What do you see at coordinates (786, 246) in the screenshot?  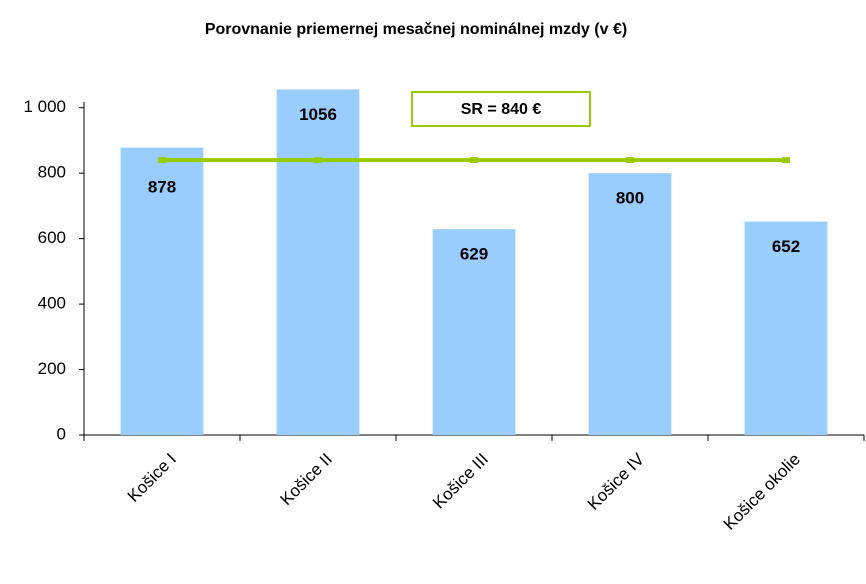 I see `data-label: 652` at bounding box center [786, 246].